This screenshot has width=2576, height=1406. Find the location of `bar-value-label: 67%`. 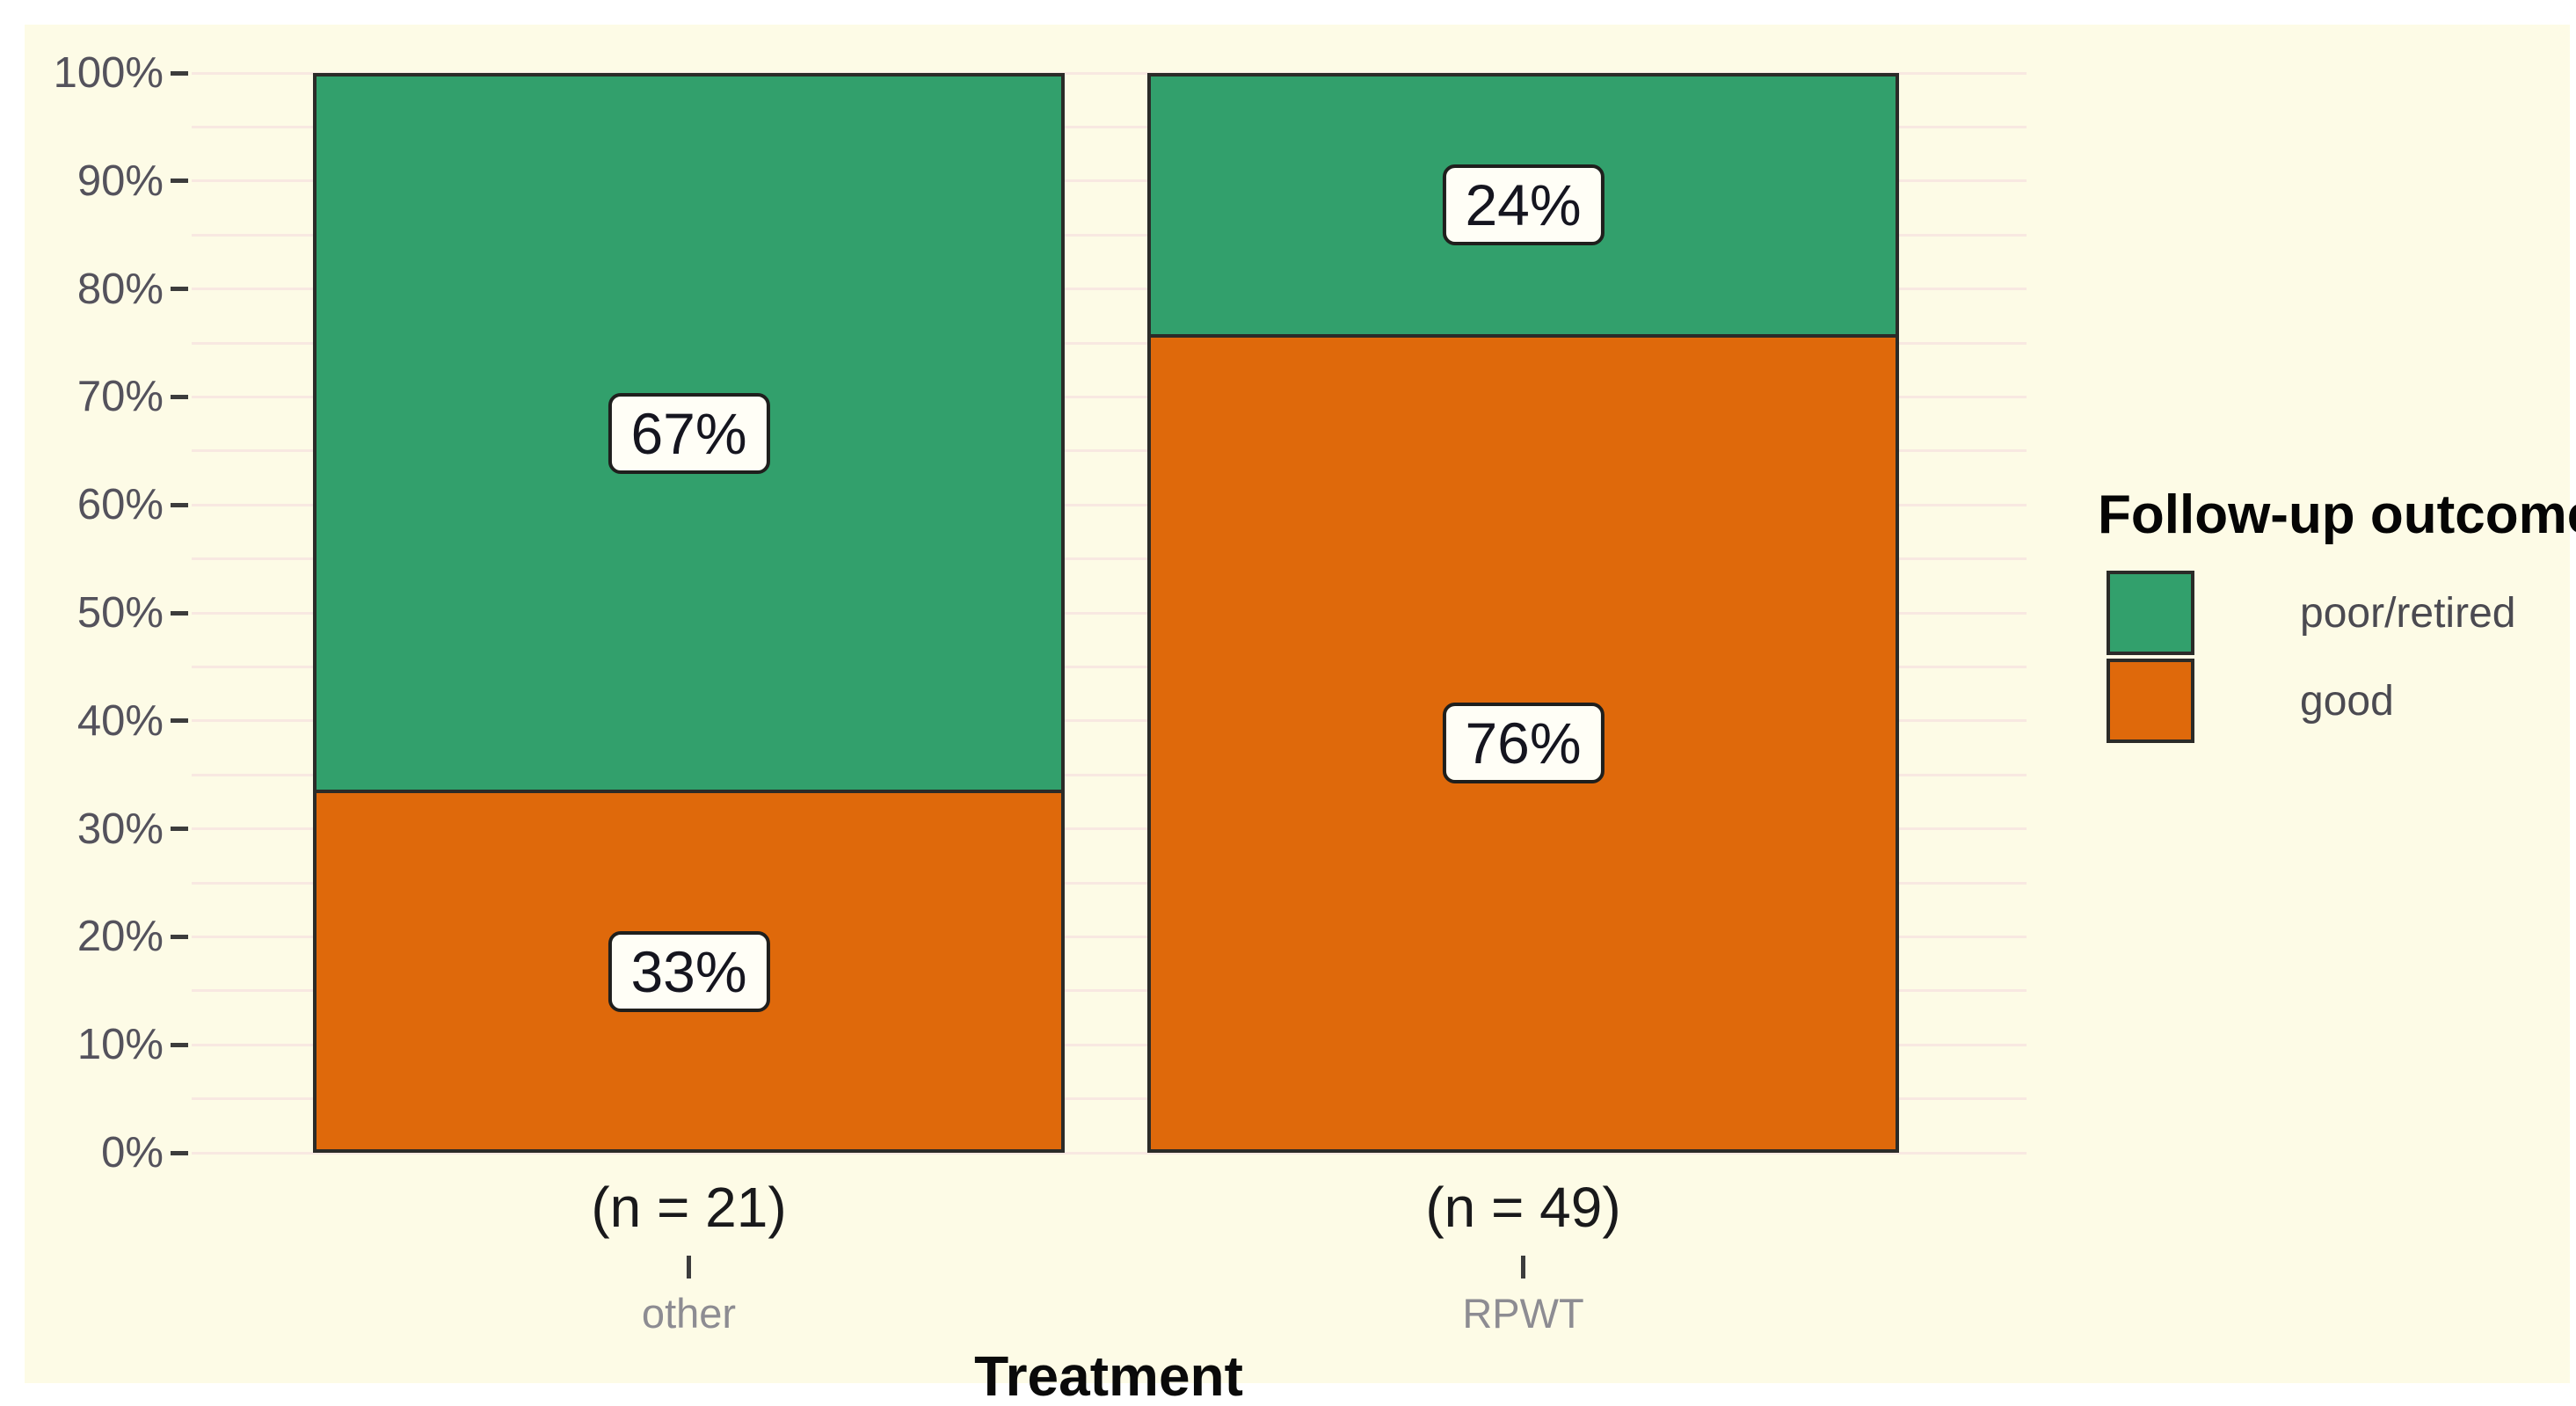

bar-value-label: 67% is located at coordinates (689, 433).